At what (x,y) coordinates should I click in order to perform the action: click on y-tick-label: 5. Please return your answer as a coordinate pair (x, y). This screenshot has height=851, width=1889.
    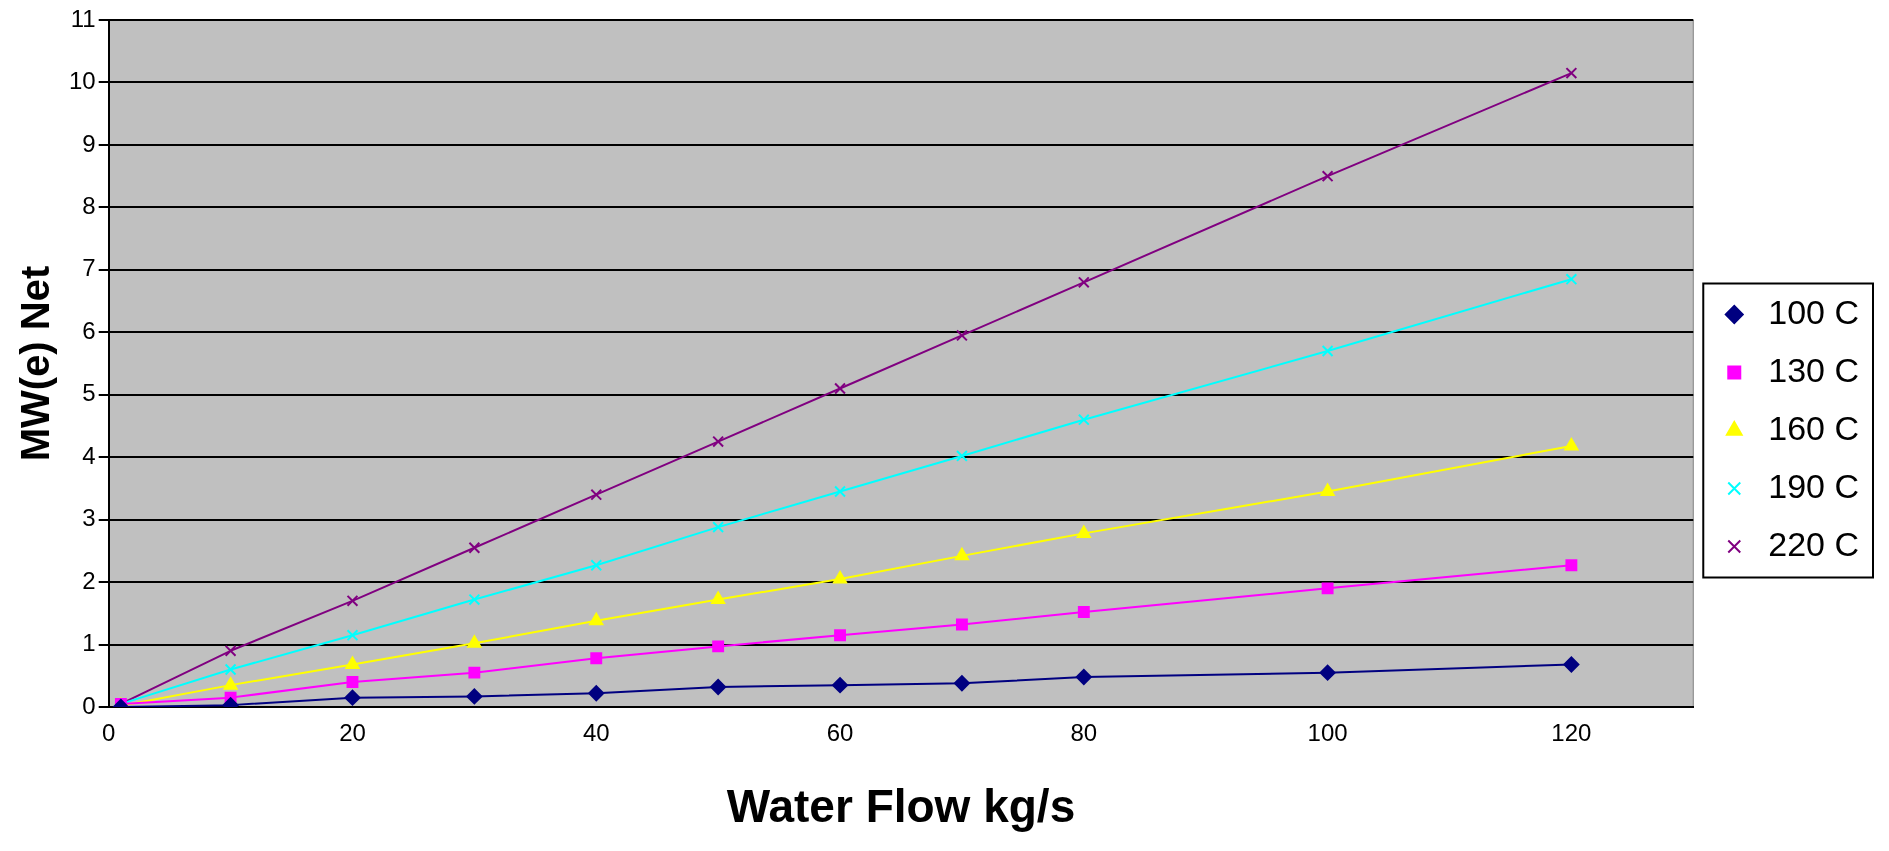
    Looking at the image, I should click on (89, 393).